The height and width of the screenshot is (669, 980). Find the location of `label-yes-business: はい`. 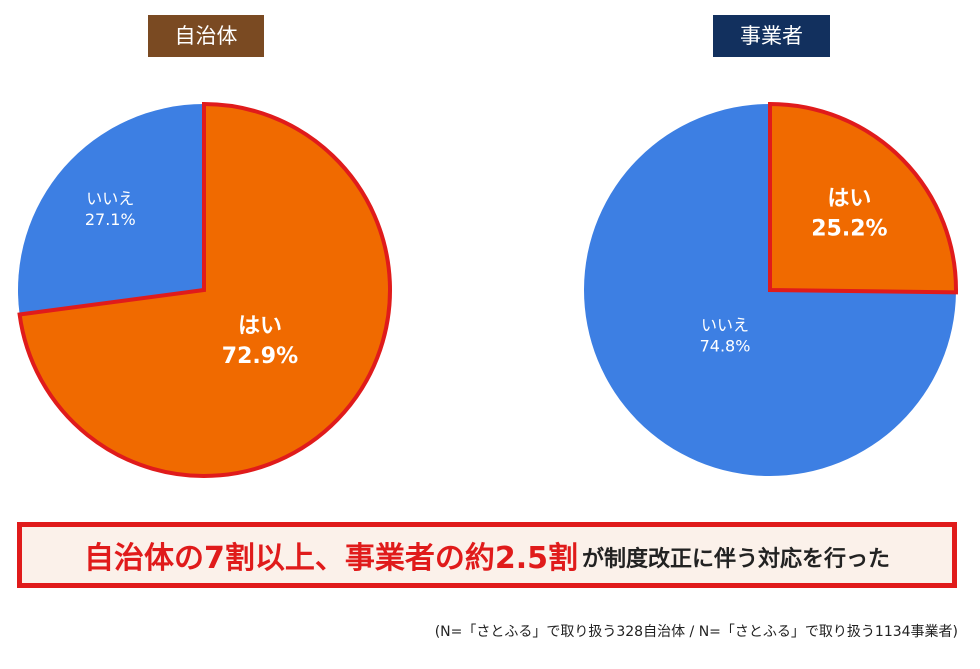

label-yes-business: はい is located at coordinates (849, 199).